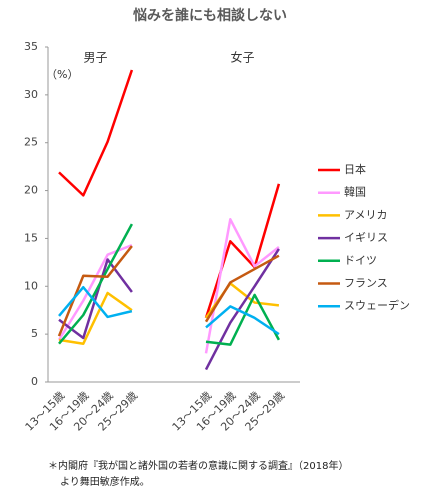 The image size is (421, 499). Describe the element at coordinates (95, 58) in the screenshot. I see `panel-label: 男子` at that location.